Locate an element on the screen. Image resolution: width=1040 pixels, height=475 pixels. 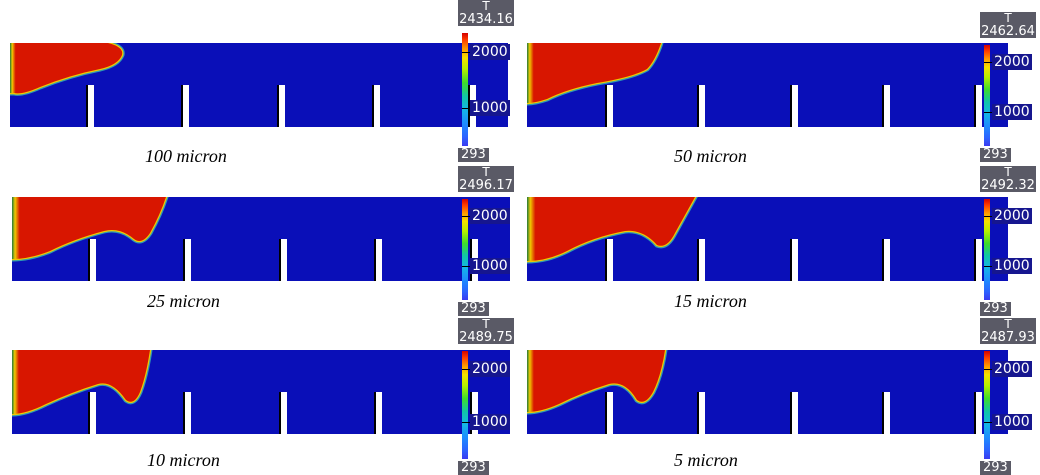
colorbar-max: 2434.16 is located at coordinates (486, 19).